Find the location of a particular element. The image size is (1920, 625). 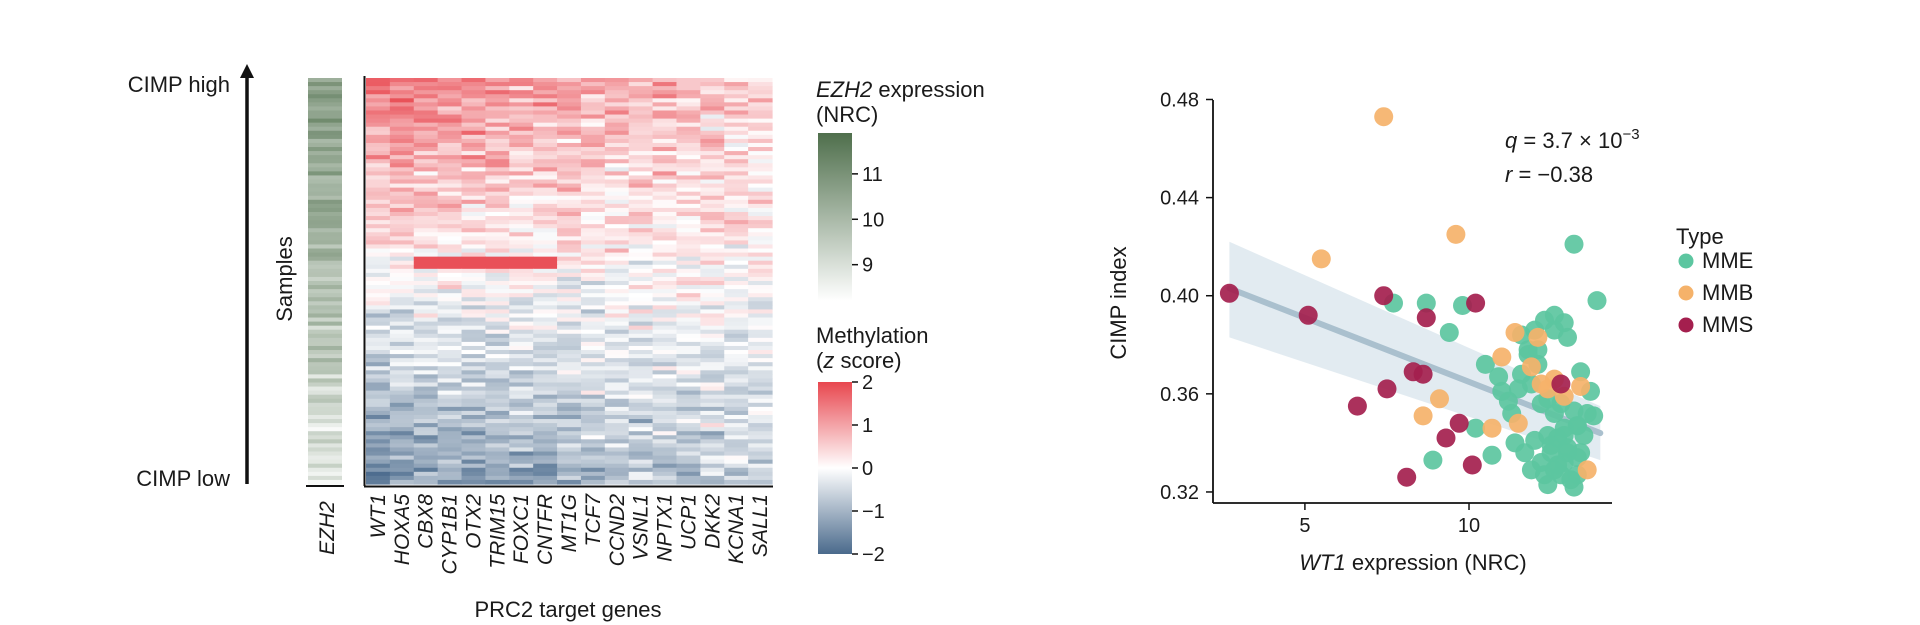

point-mmb is located at coordinates (1384, 117).